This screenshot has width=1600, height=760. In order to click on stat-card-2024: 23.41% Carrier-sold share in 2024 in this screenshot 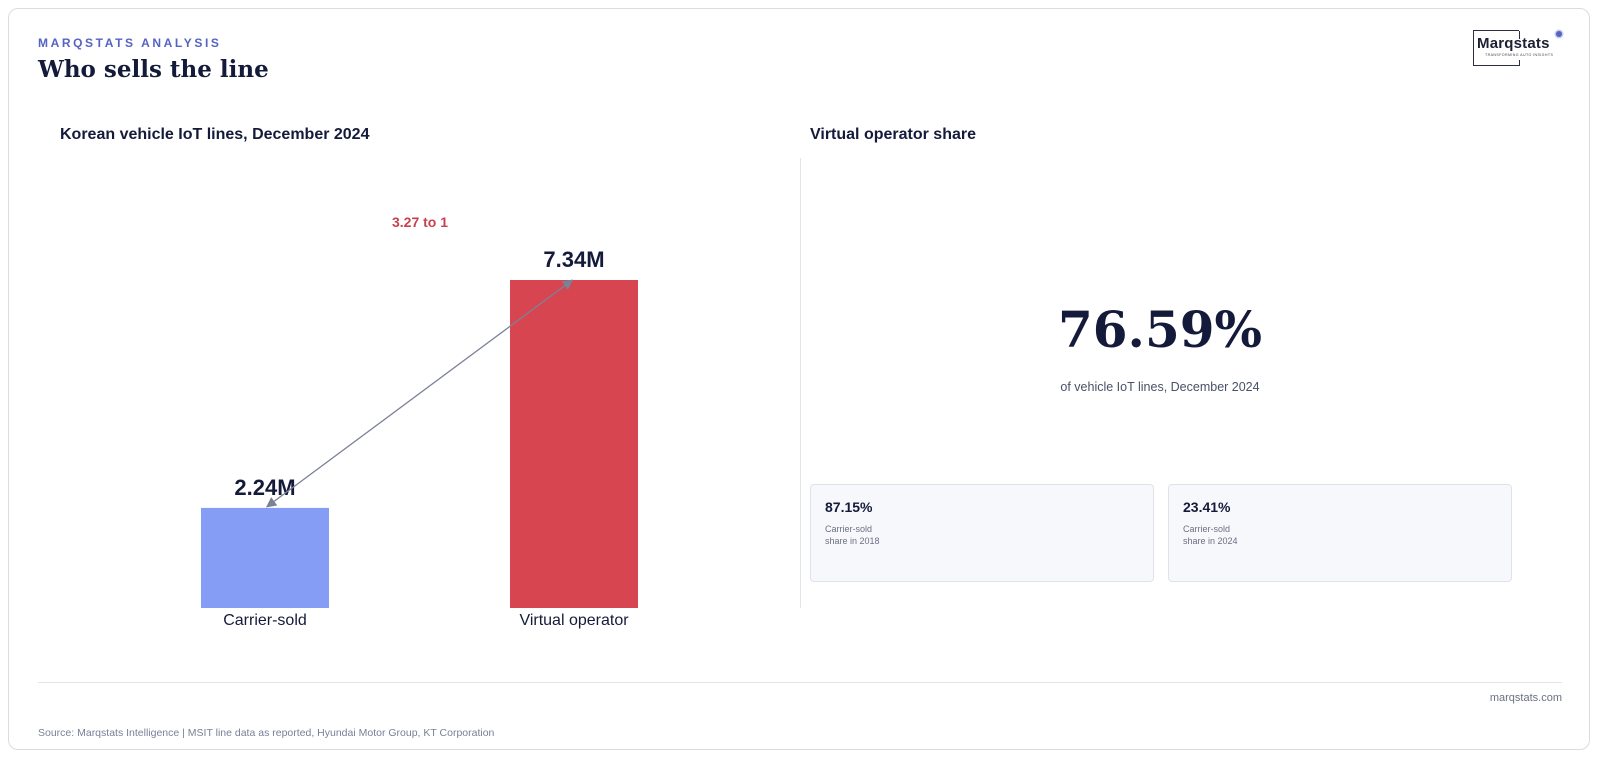, I will do `click(1340, 533)`.